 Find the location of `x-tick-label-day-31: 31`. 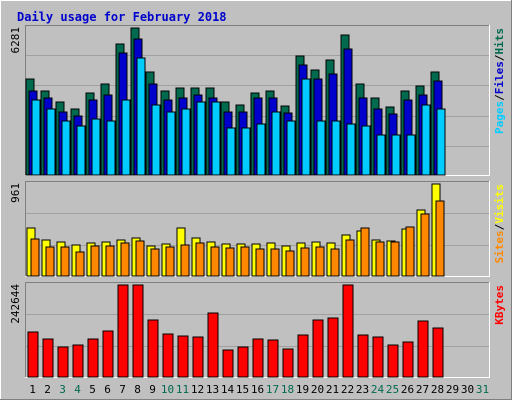

x-tick-label-day-31: 31 is located at coordinates (482, 389).